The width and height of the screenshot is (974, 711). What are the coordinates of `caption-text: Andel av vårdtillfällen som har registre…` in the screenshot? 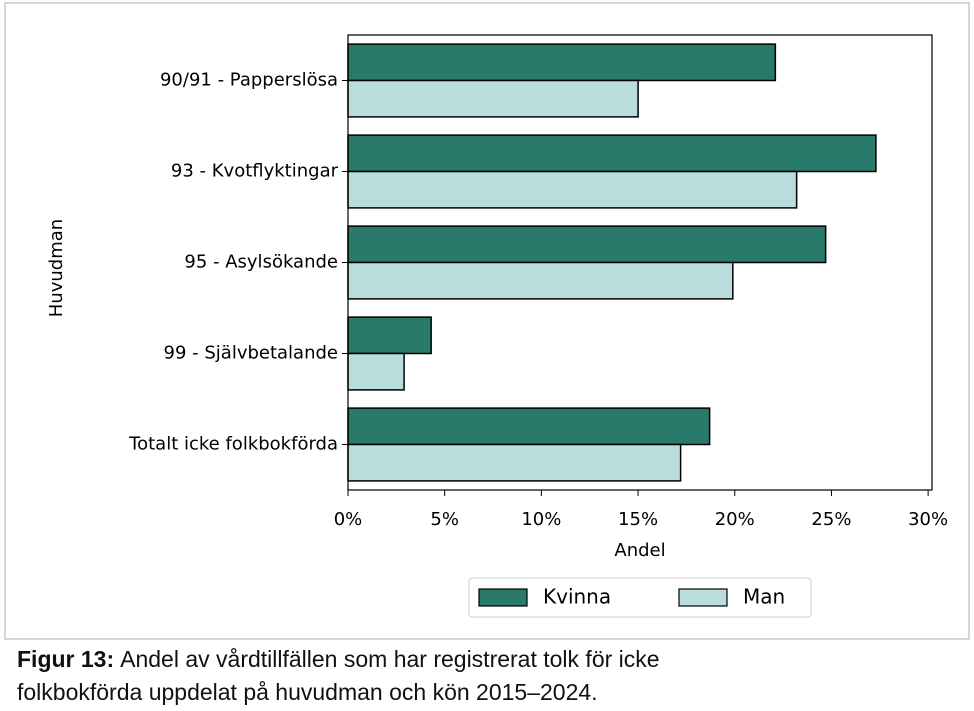 It's located at (389, 659).